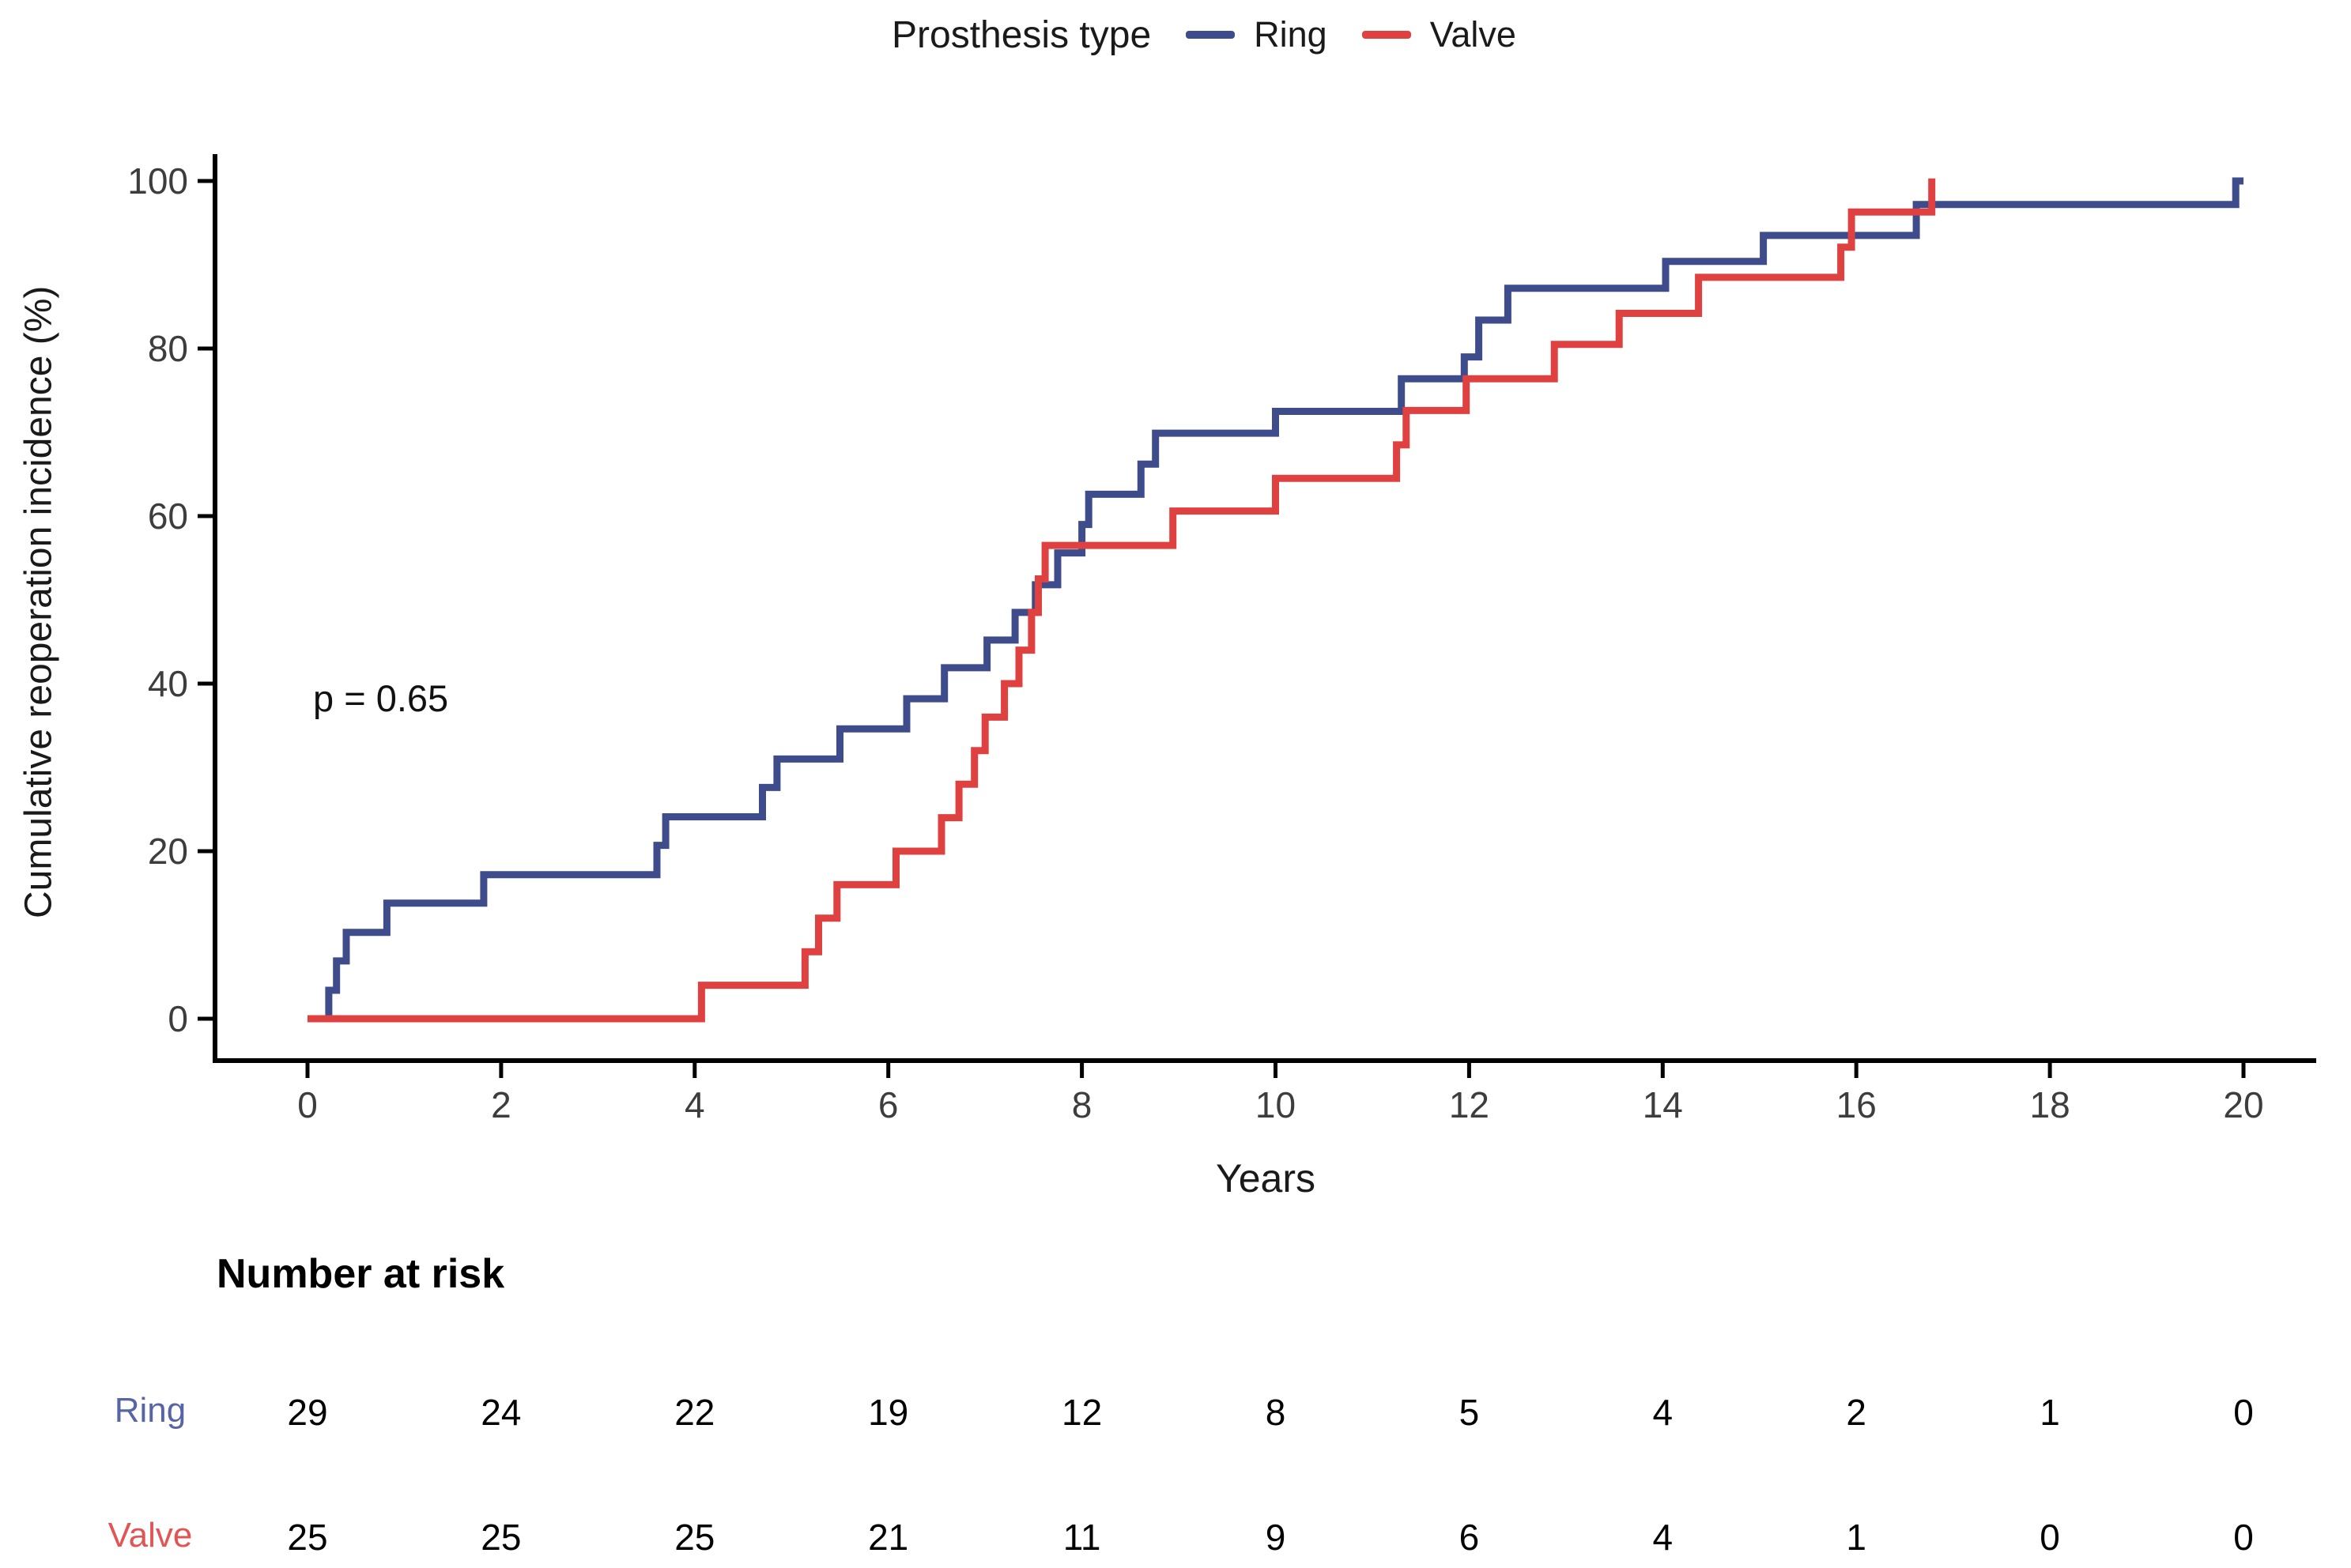 This screenshot has width=2351, height=1568. I want to click on risk-count-ring-y0: 29, so click(307, 1412).